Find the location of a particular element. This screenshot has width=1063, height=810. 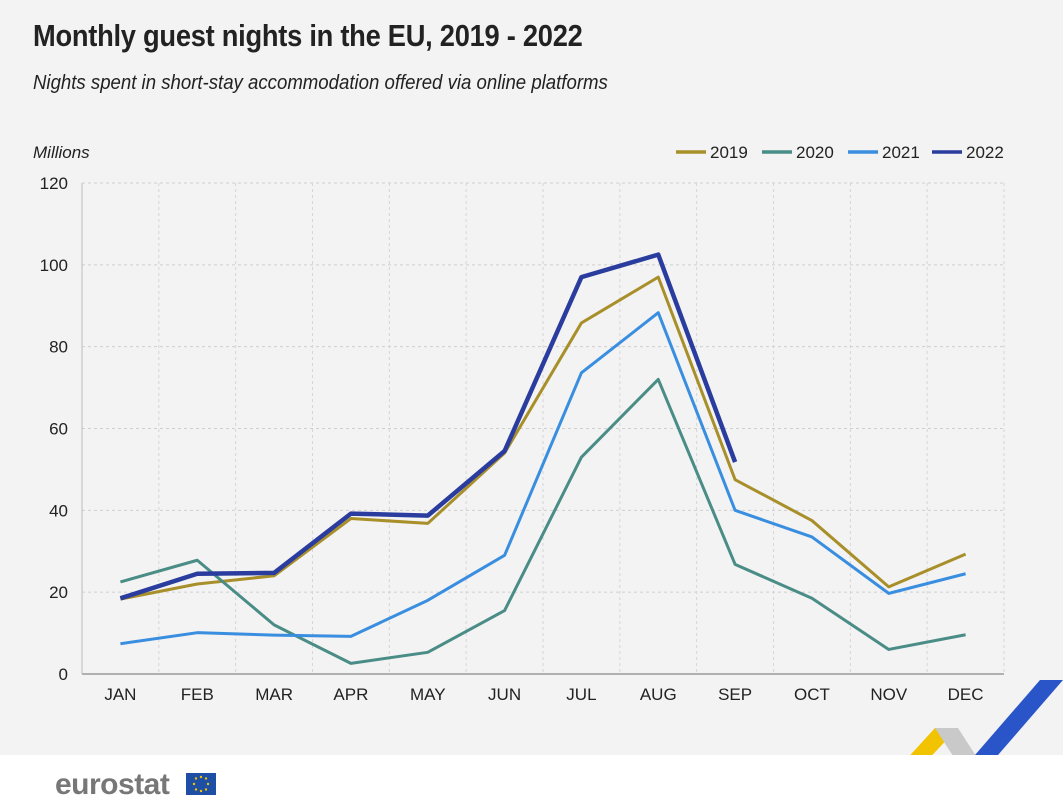

x-tick-label: OCT is located at coordinates (812, 694).